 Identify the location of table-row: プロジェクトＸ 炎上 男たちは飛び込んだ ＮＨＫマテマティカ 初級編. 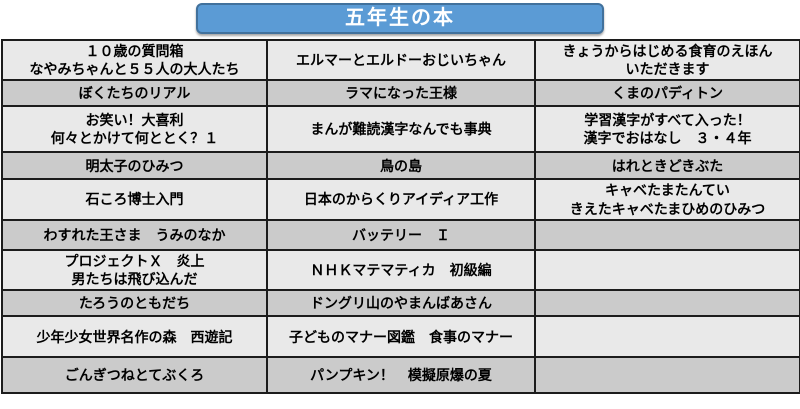
(400, 270).